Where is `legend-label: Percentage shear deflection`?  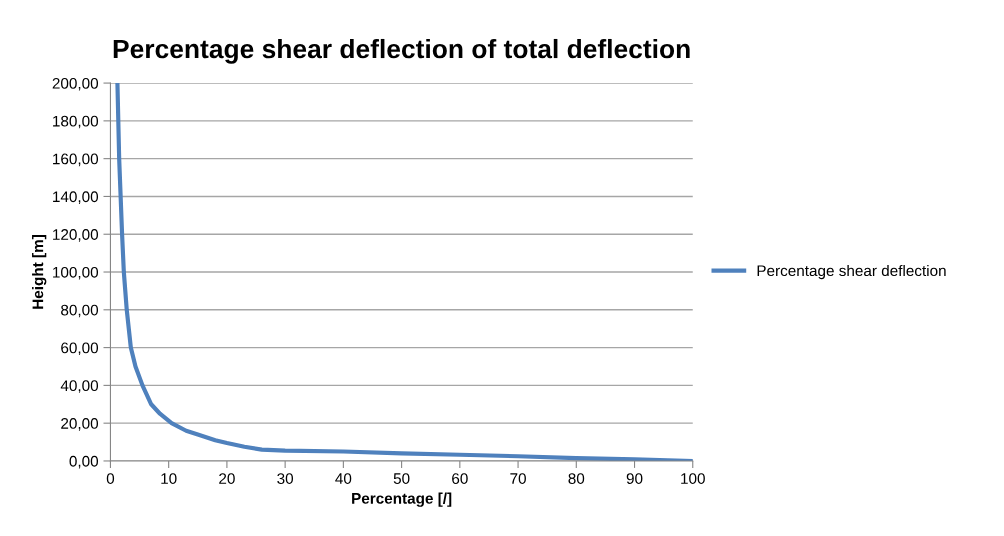
legend-label: Percentage shear deflection is located at coordinates (851, 272).